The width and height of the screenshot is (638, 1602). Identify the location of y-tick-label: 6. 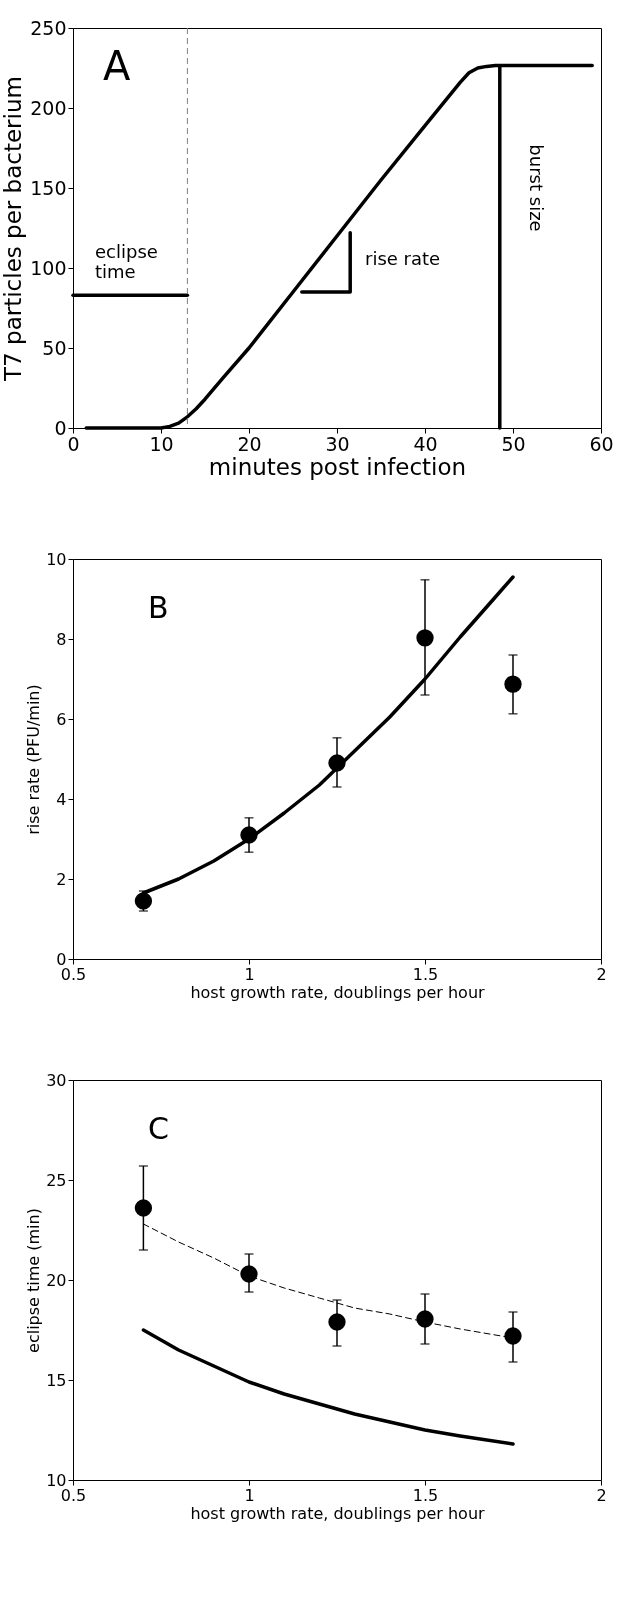
(61, 719).